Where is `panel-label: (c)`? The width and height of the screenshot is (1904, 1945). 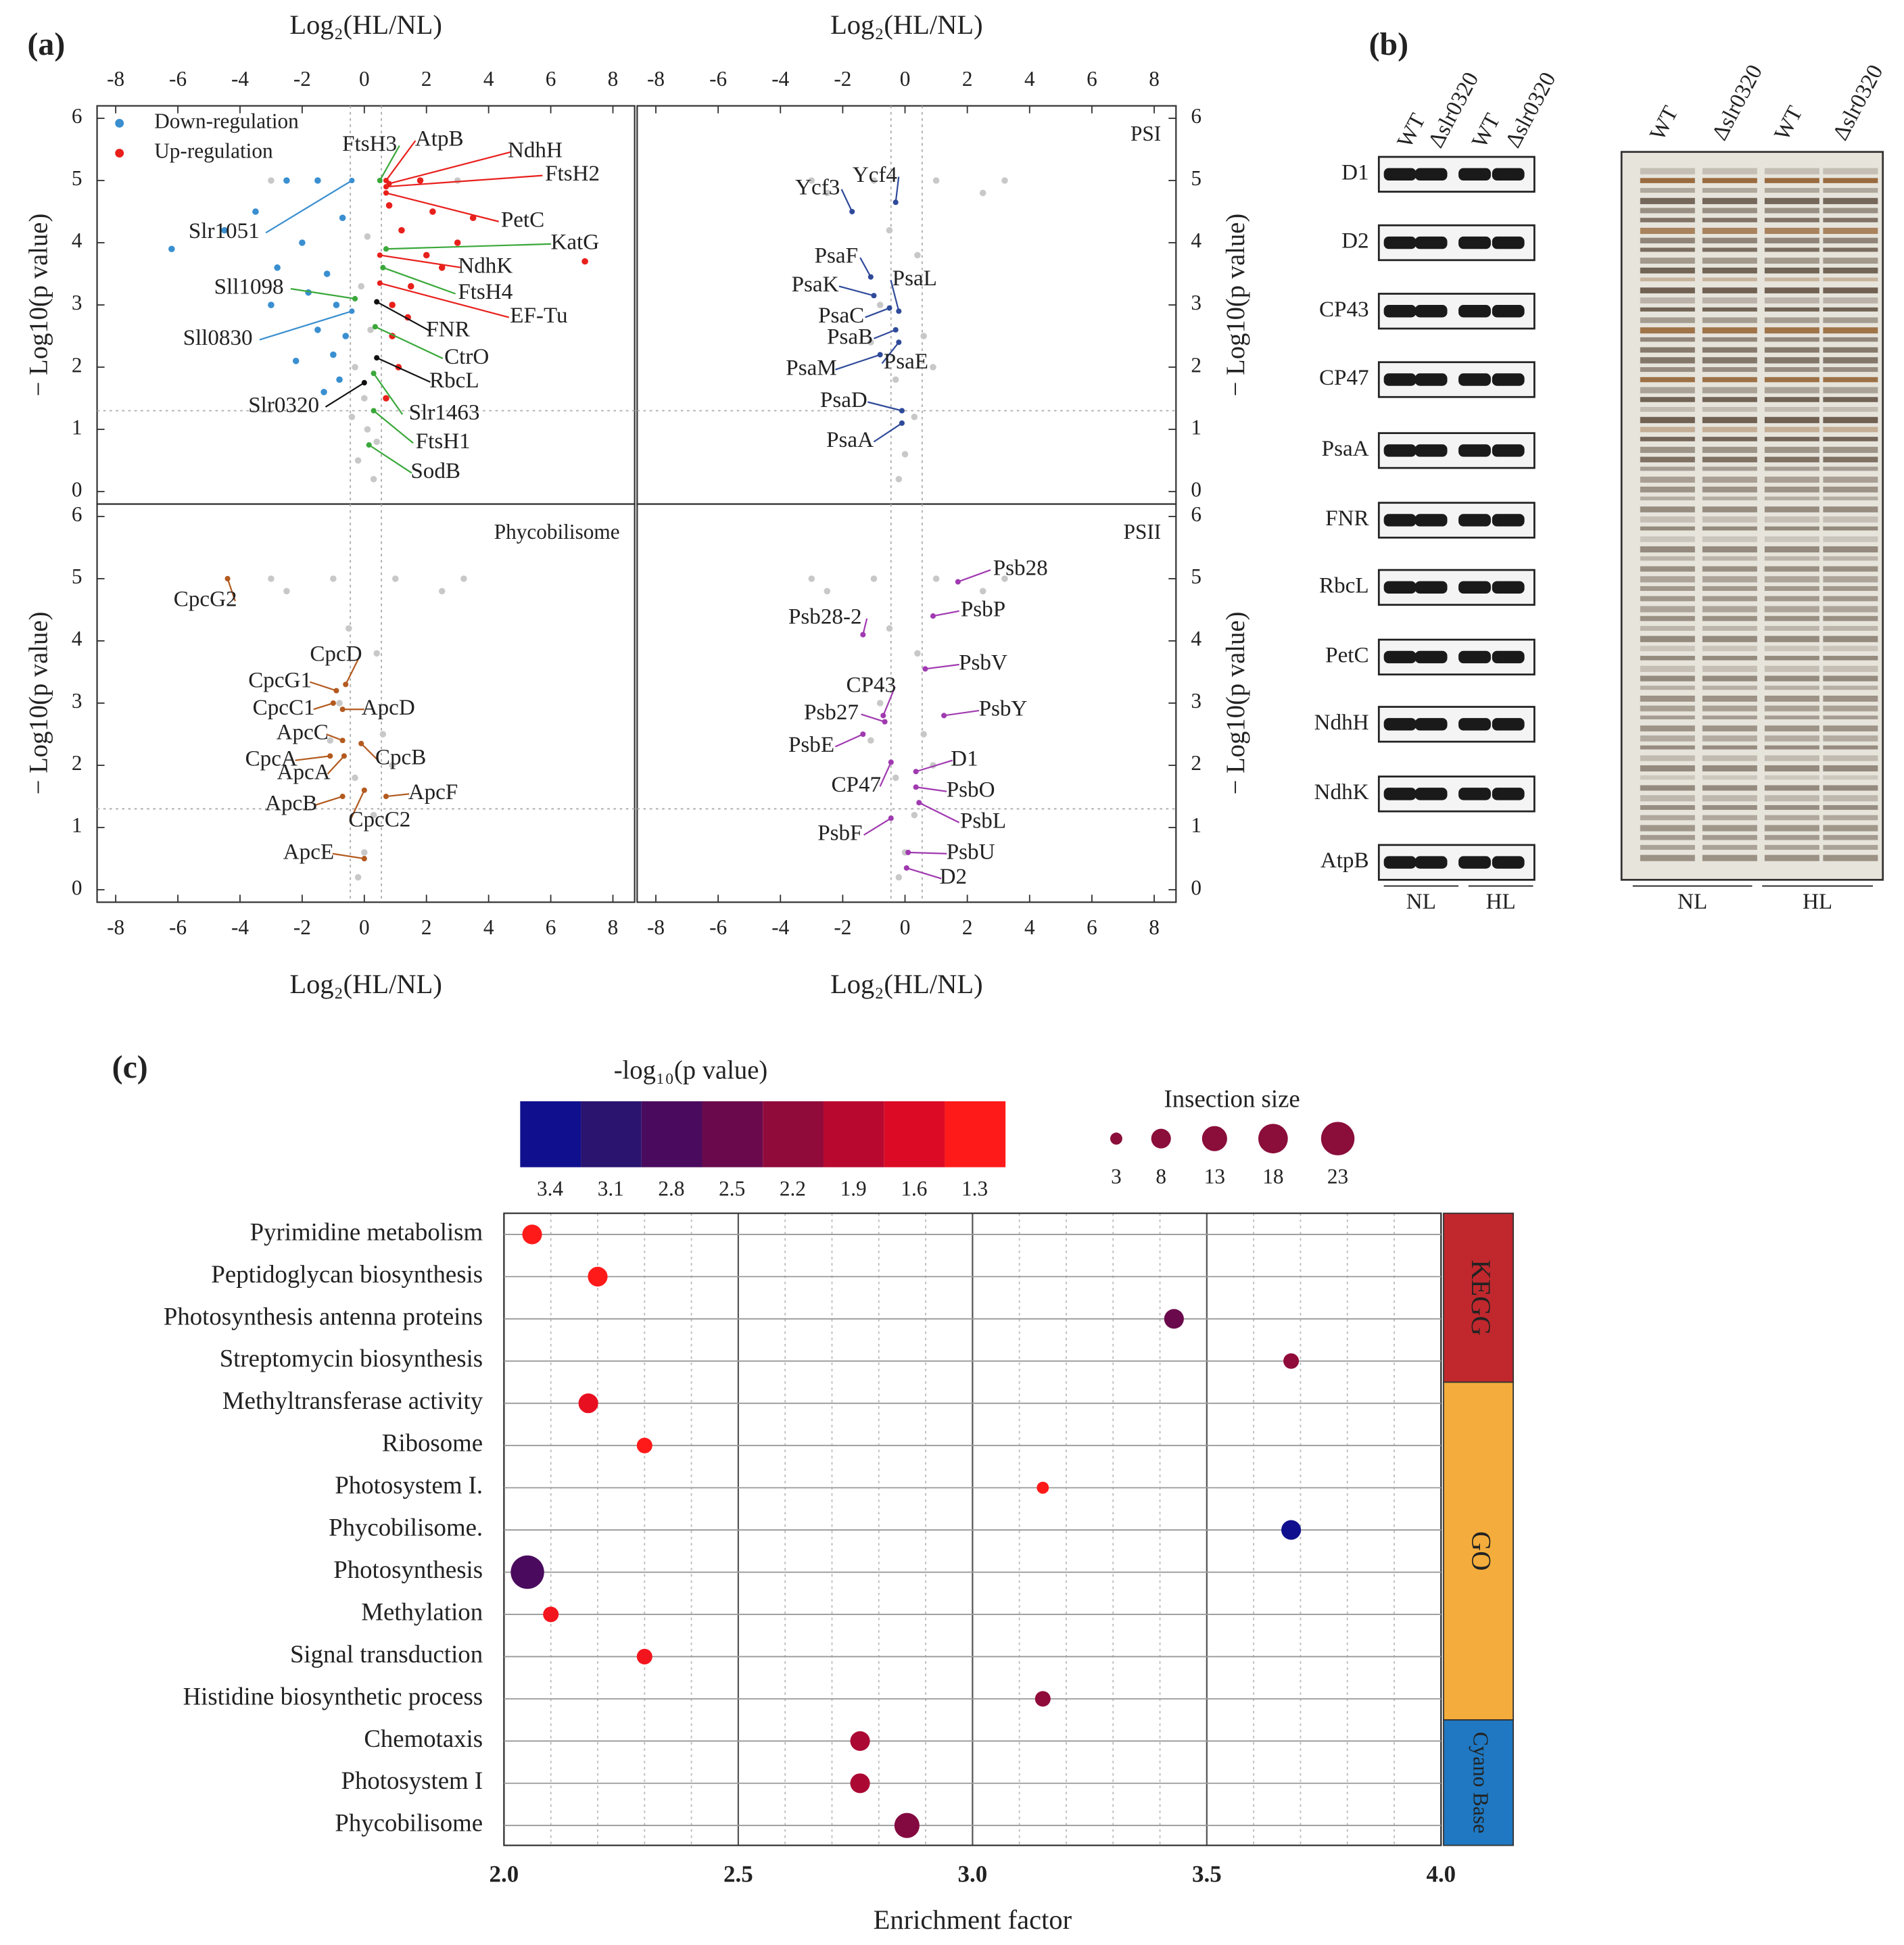
panel-label: (c) is located at coordinates (130, 1067).